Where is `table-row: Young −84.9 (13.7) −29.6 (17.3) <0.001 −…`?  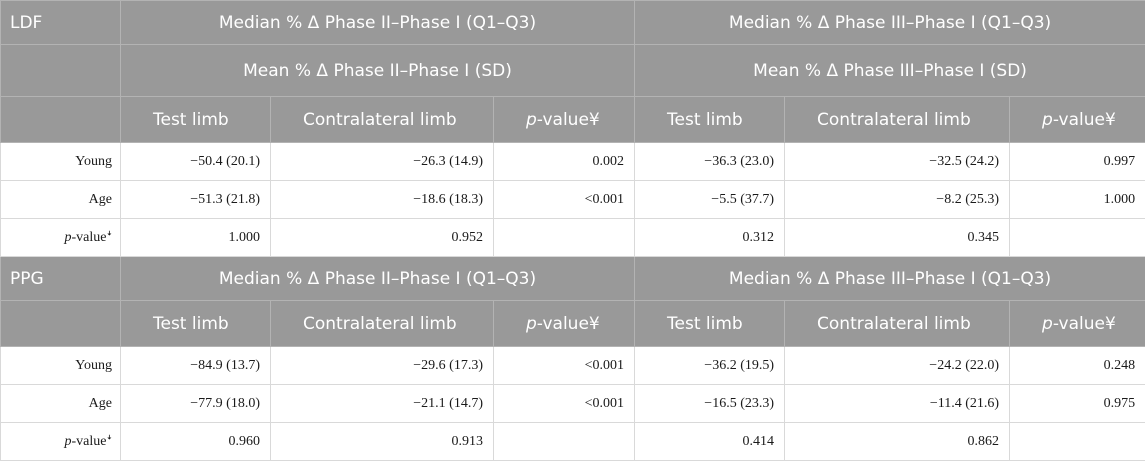 table-row: Young −84.9 (13.7) −29.6 (17.3) <0.001 −… is located at coordinates (572, 365).